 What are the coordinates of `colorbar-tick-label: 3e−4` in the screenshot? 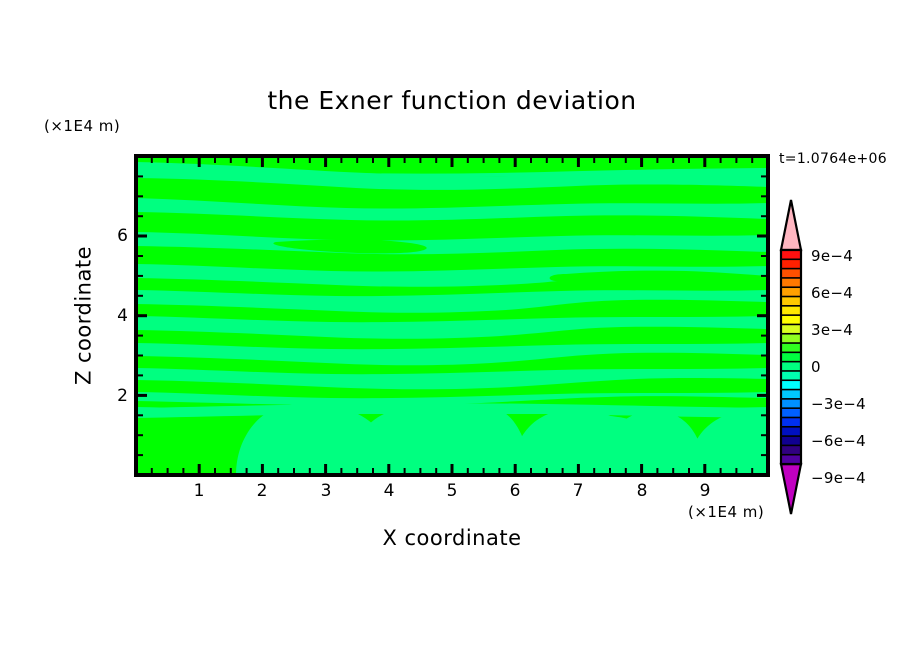 It's located at (832, 330).